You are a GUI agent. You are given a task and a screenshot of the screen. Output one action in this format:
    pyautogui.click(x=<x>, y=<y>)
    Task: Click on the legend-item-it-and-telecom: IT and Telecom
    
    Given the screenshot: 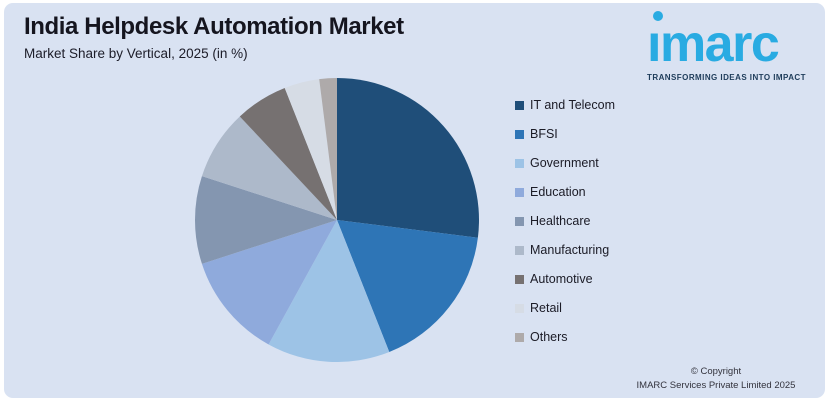 What is the action you would take?
    pyautogui.click(x=565, y=105)
    